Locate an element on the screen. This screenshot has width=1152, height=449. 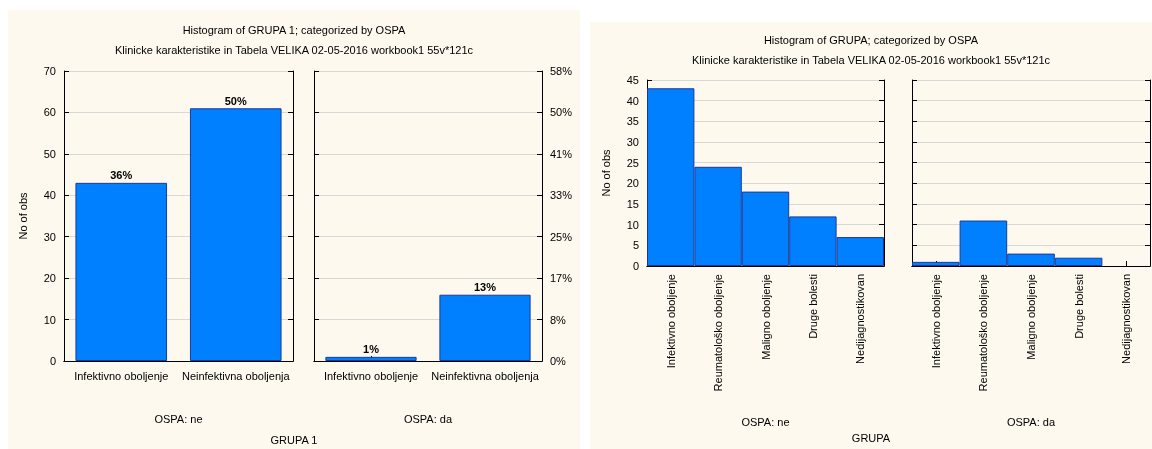
annotation: 50% is located at coordinates (235, 100).